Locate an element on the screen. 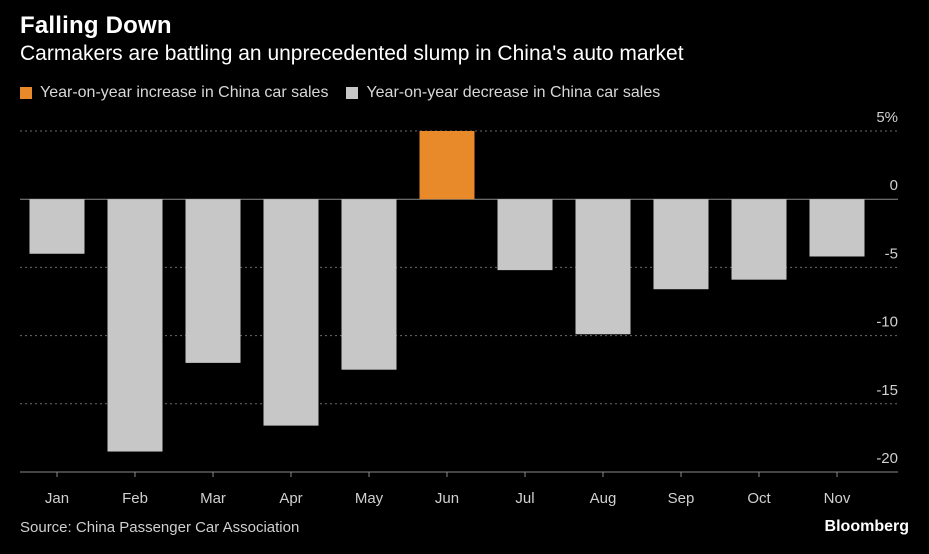 Image resolution: width=929 pixels, height=554 pixels. bar-jul is located at coordinates (525, 235).